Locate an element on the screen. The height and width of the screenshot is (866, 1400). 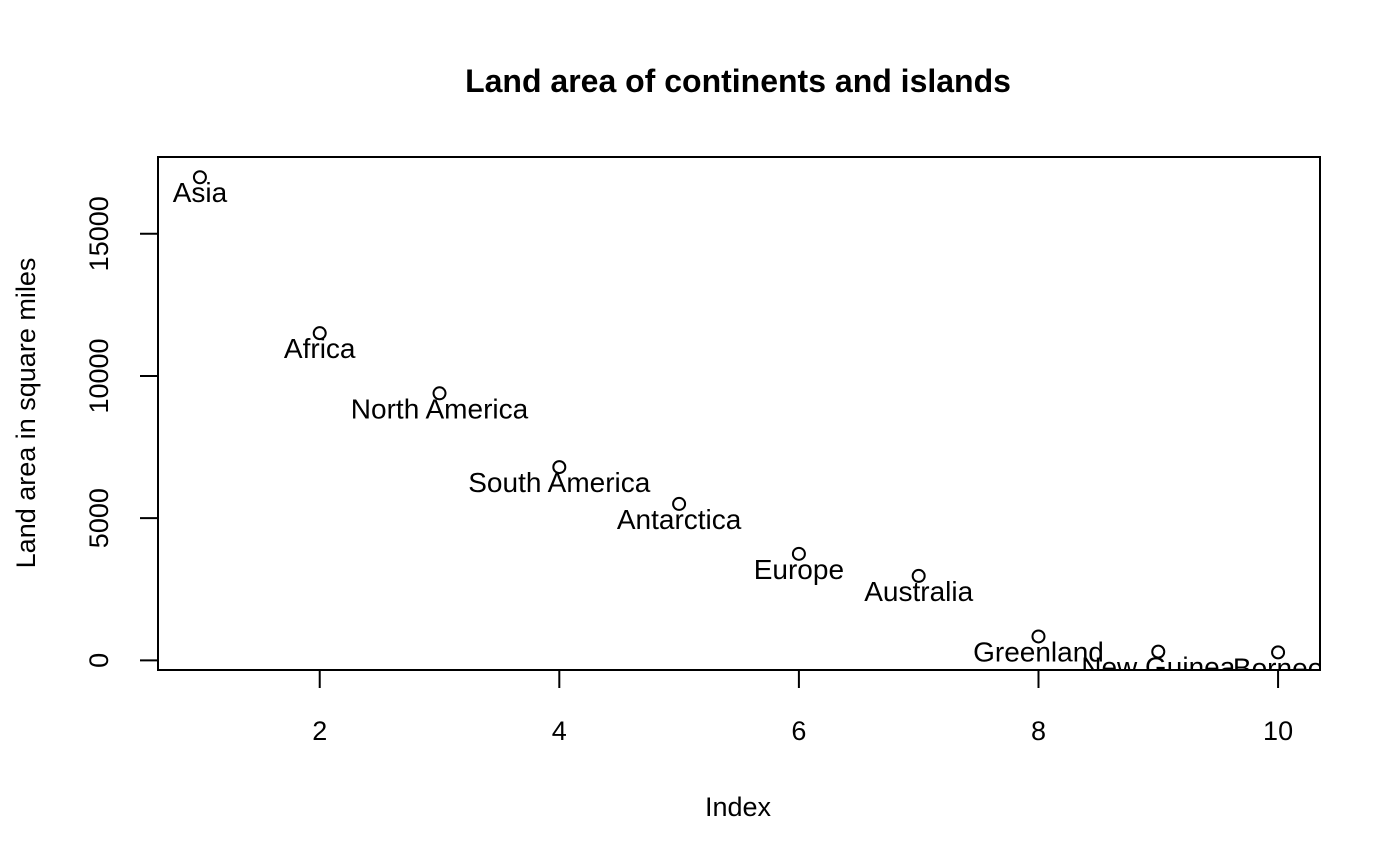
x-tick-label: 2 is located at coordinates (319, 731).